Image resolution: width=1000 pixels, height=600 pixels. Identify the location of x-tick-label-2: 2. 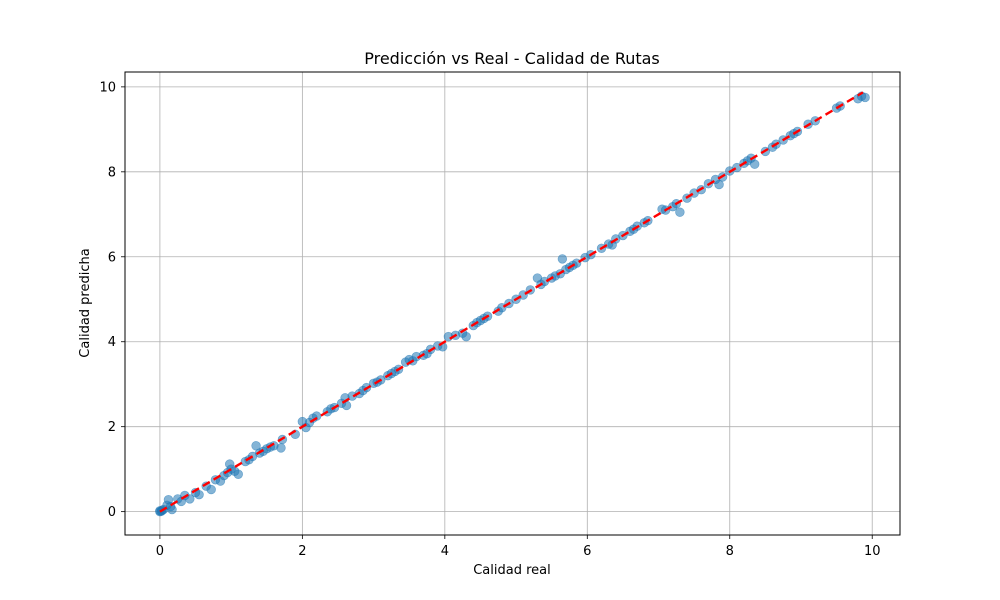
(302, 551).